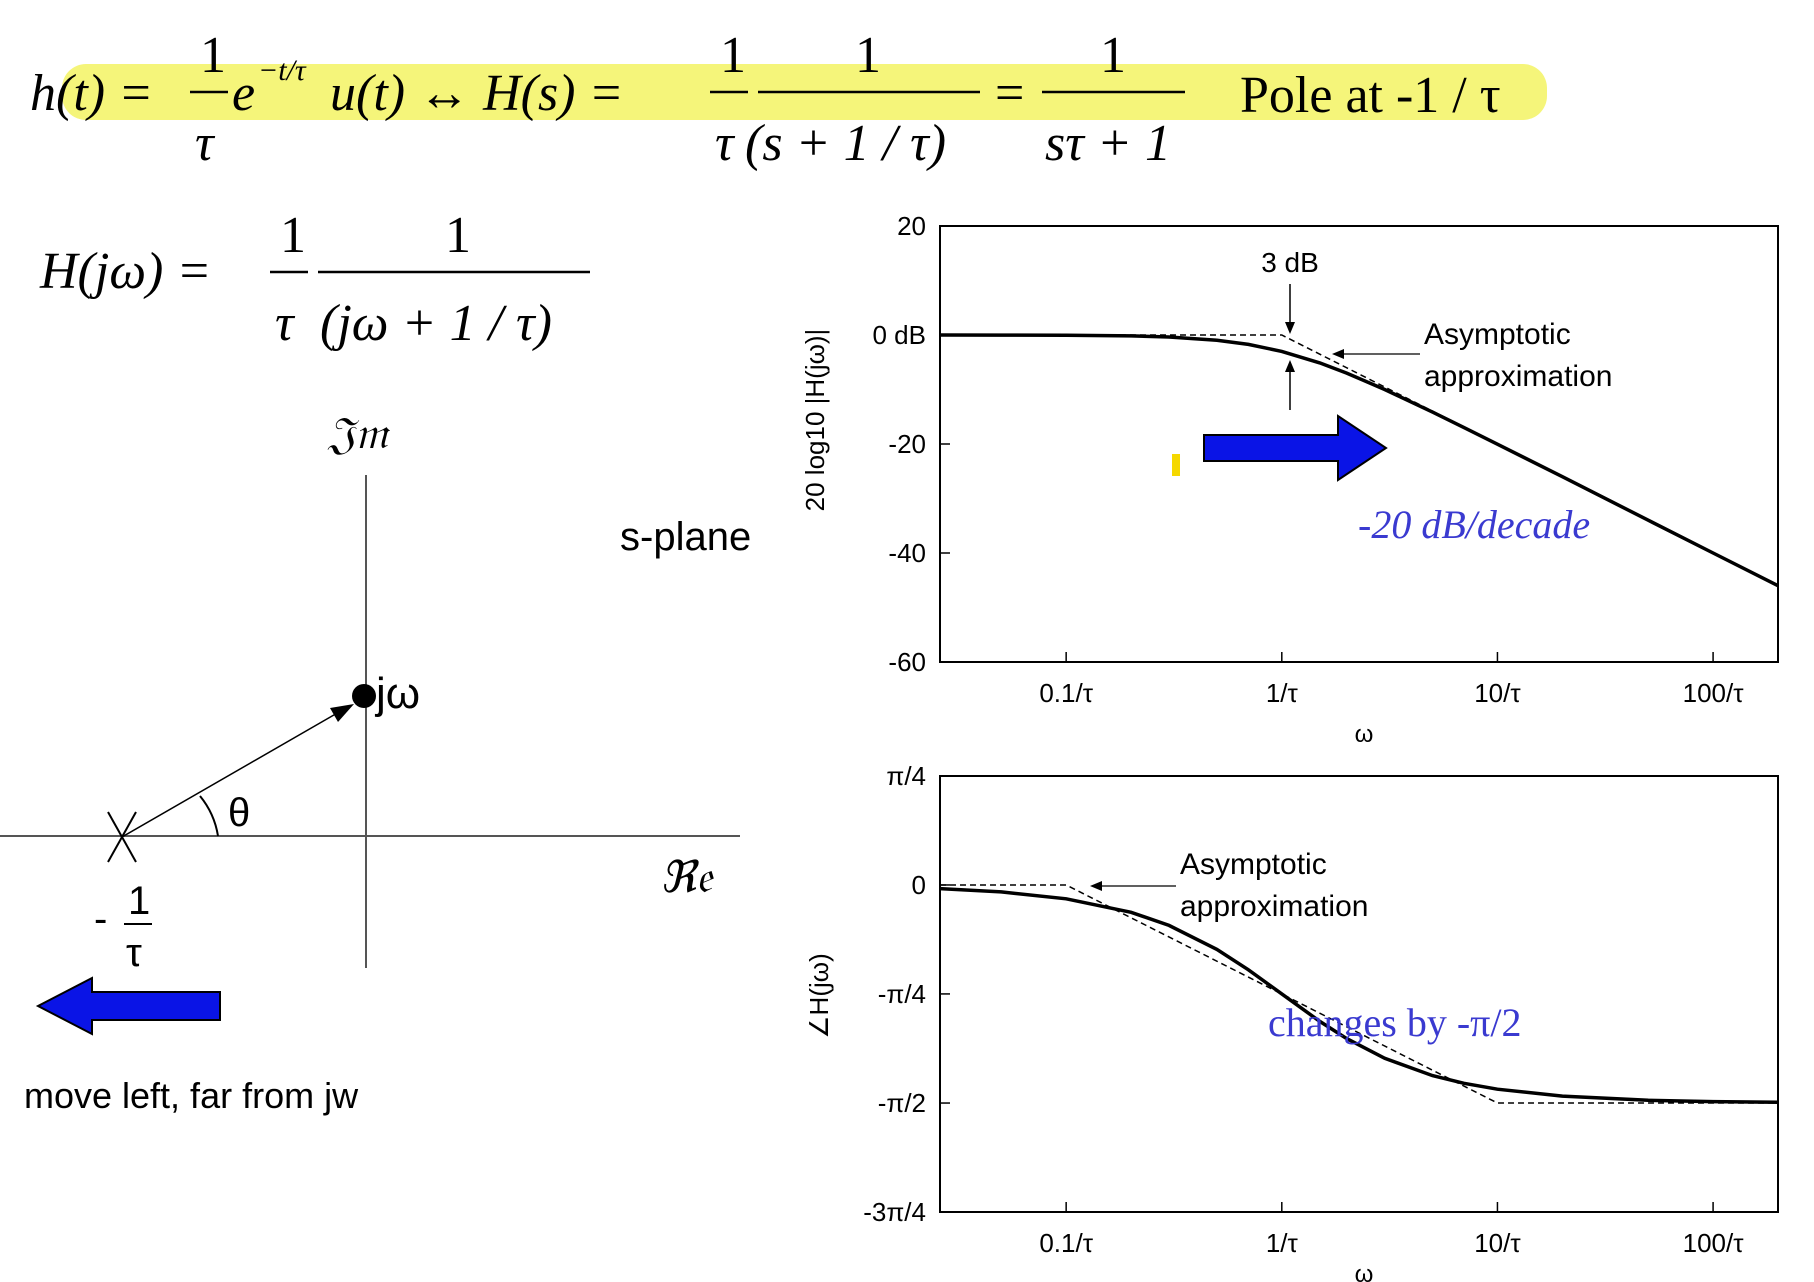 This screenshot has width=1814, height=1282. What do you see at coordinates (1009, 93) in the screenshot?
I see `equals-sign: =` at bounding box center [1009, 93].